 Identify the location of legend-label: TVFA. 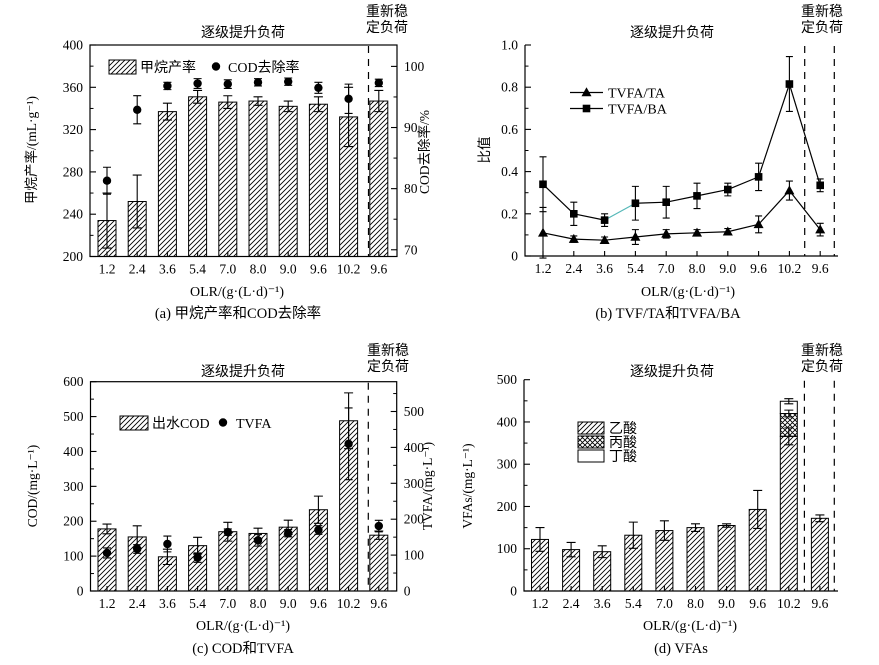
(254, 424).